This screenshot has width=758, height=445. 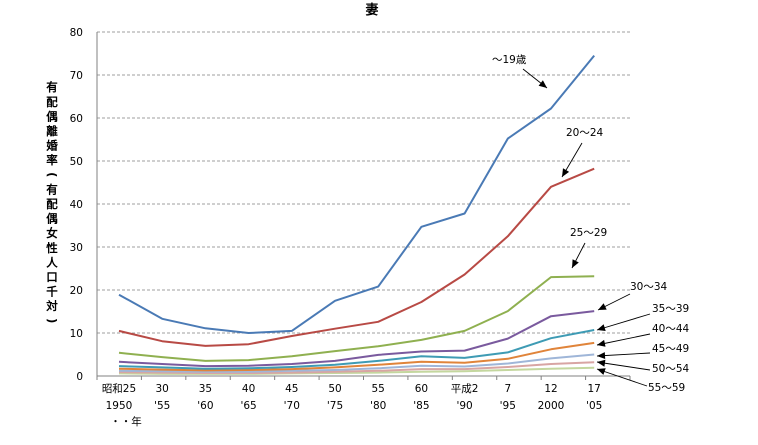 What do you see at coordinates (508, 406) in the screenshot?
I see `x-tick-label-bottom: '95` at bounding box center [508, 406].